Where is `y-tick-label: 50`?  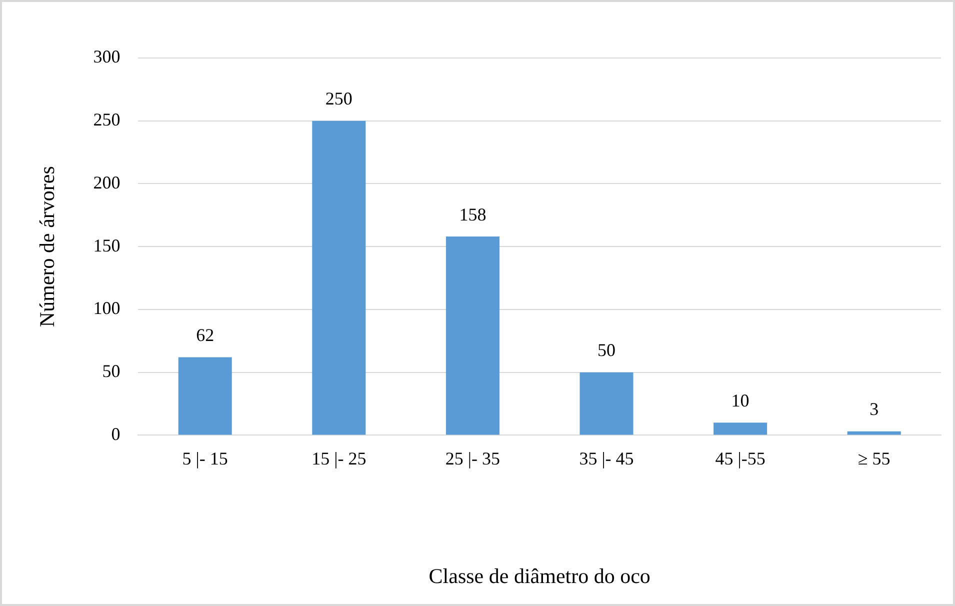
y-tick-label: 50 is located at coordinates (111, 371).